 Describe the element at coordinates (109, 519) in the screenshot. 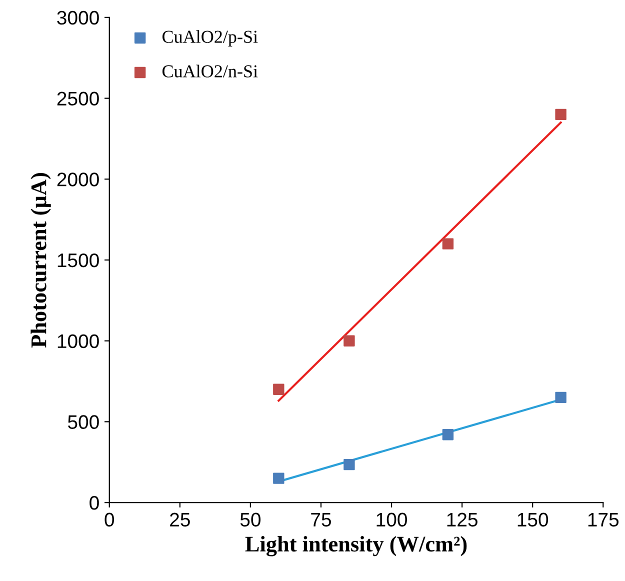

I see `x-tick-label: 0` at that location.